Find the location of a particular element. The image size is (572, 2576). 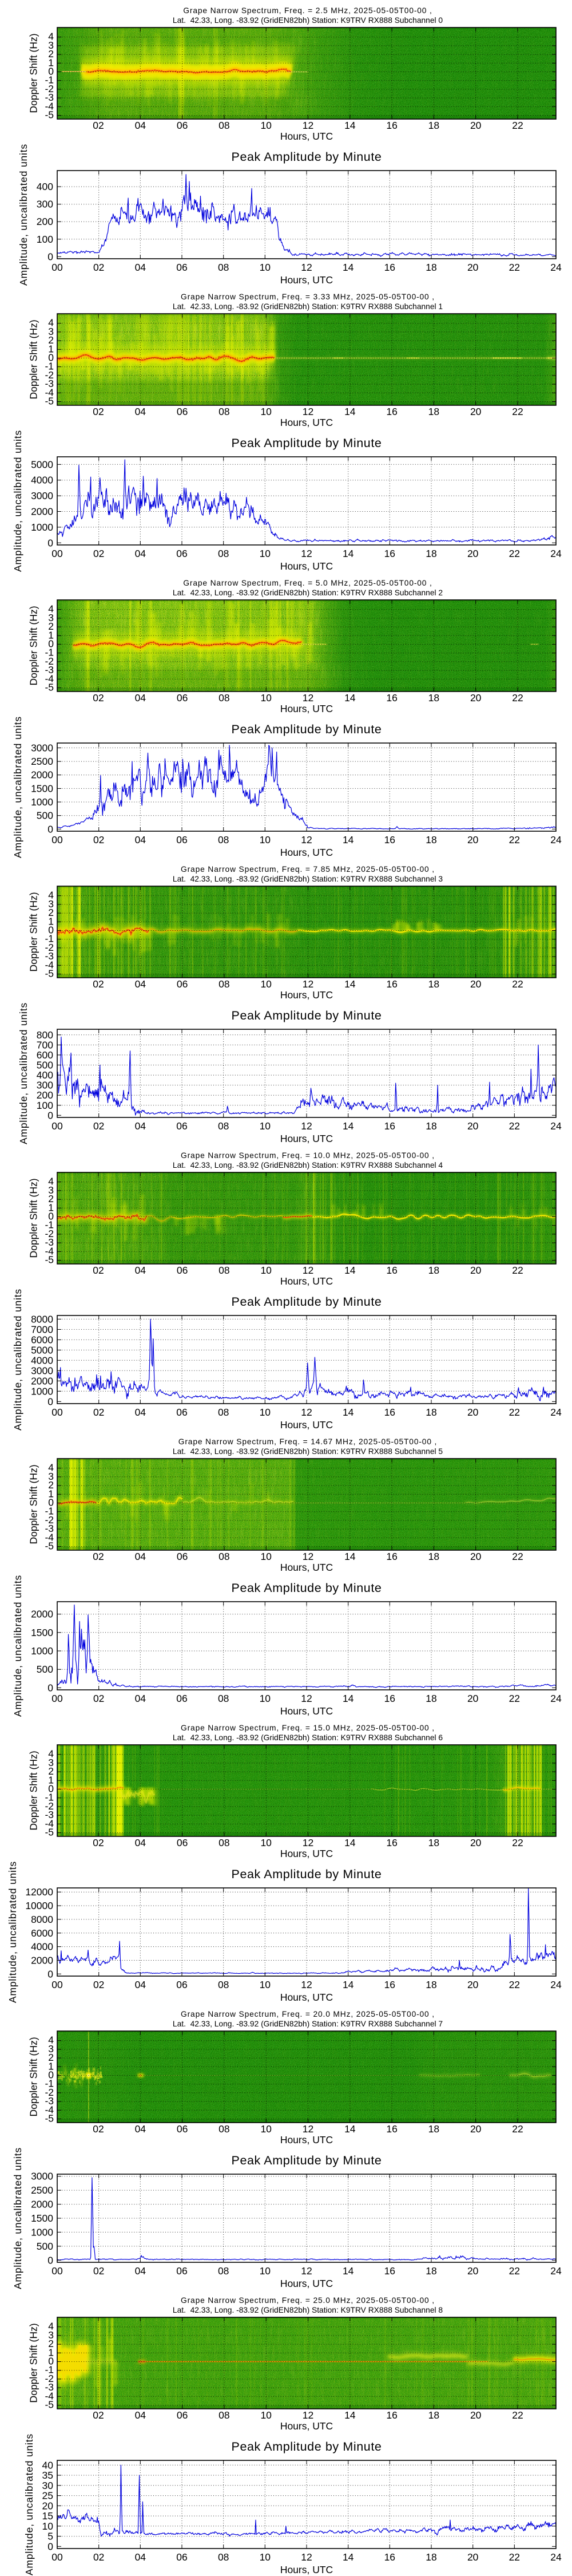

svg-text: 35 is located at coordinates (47, 2475).